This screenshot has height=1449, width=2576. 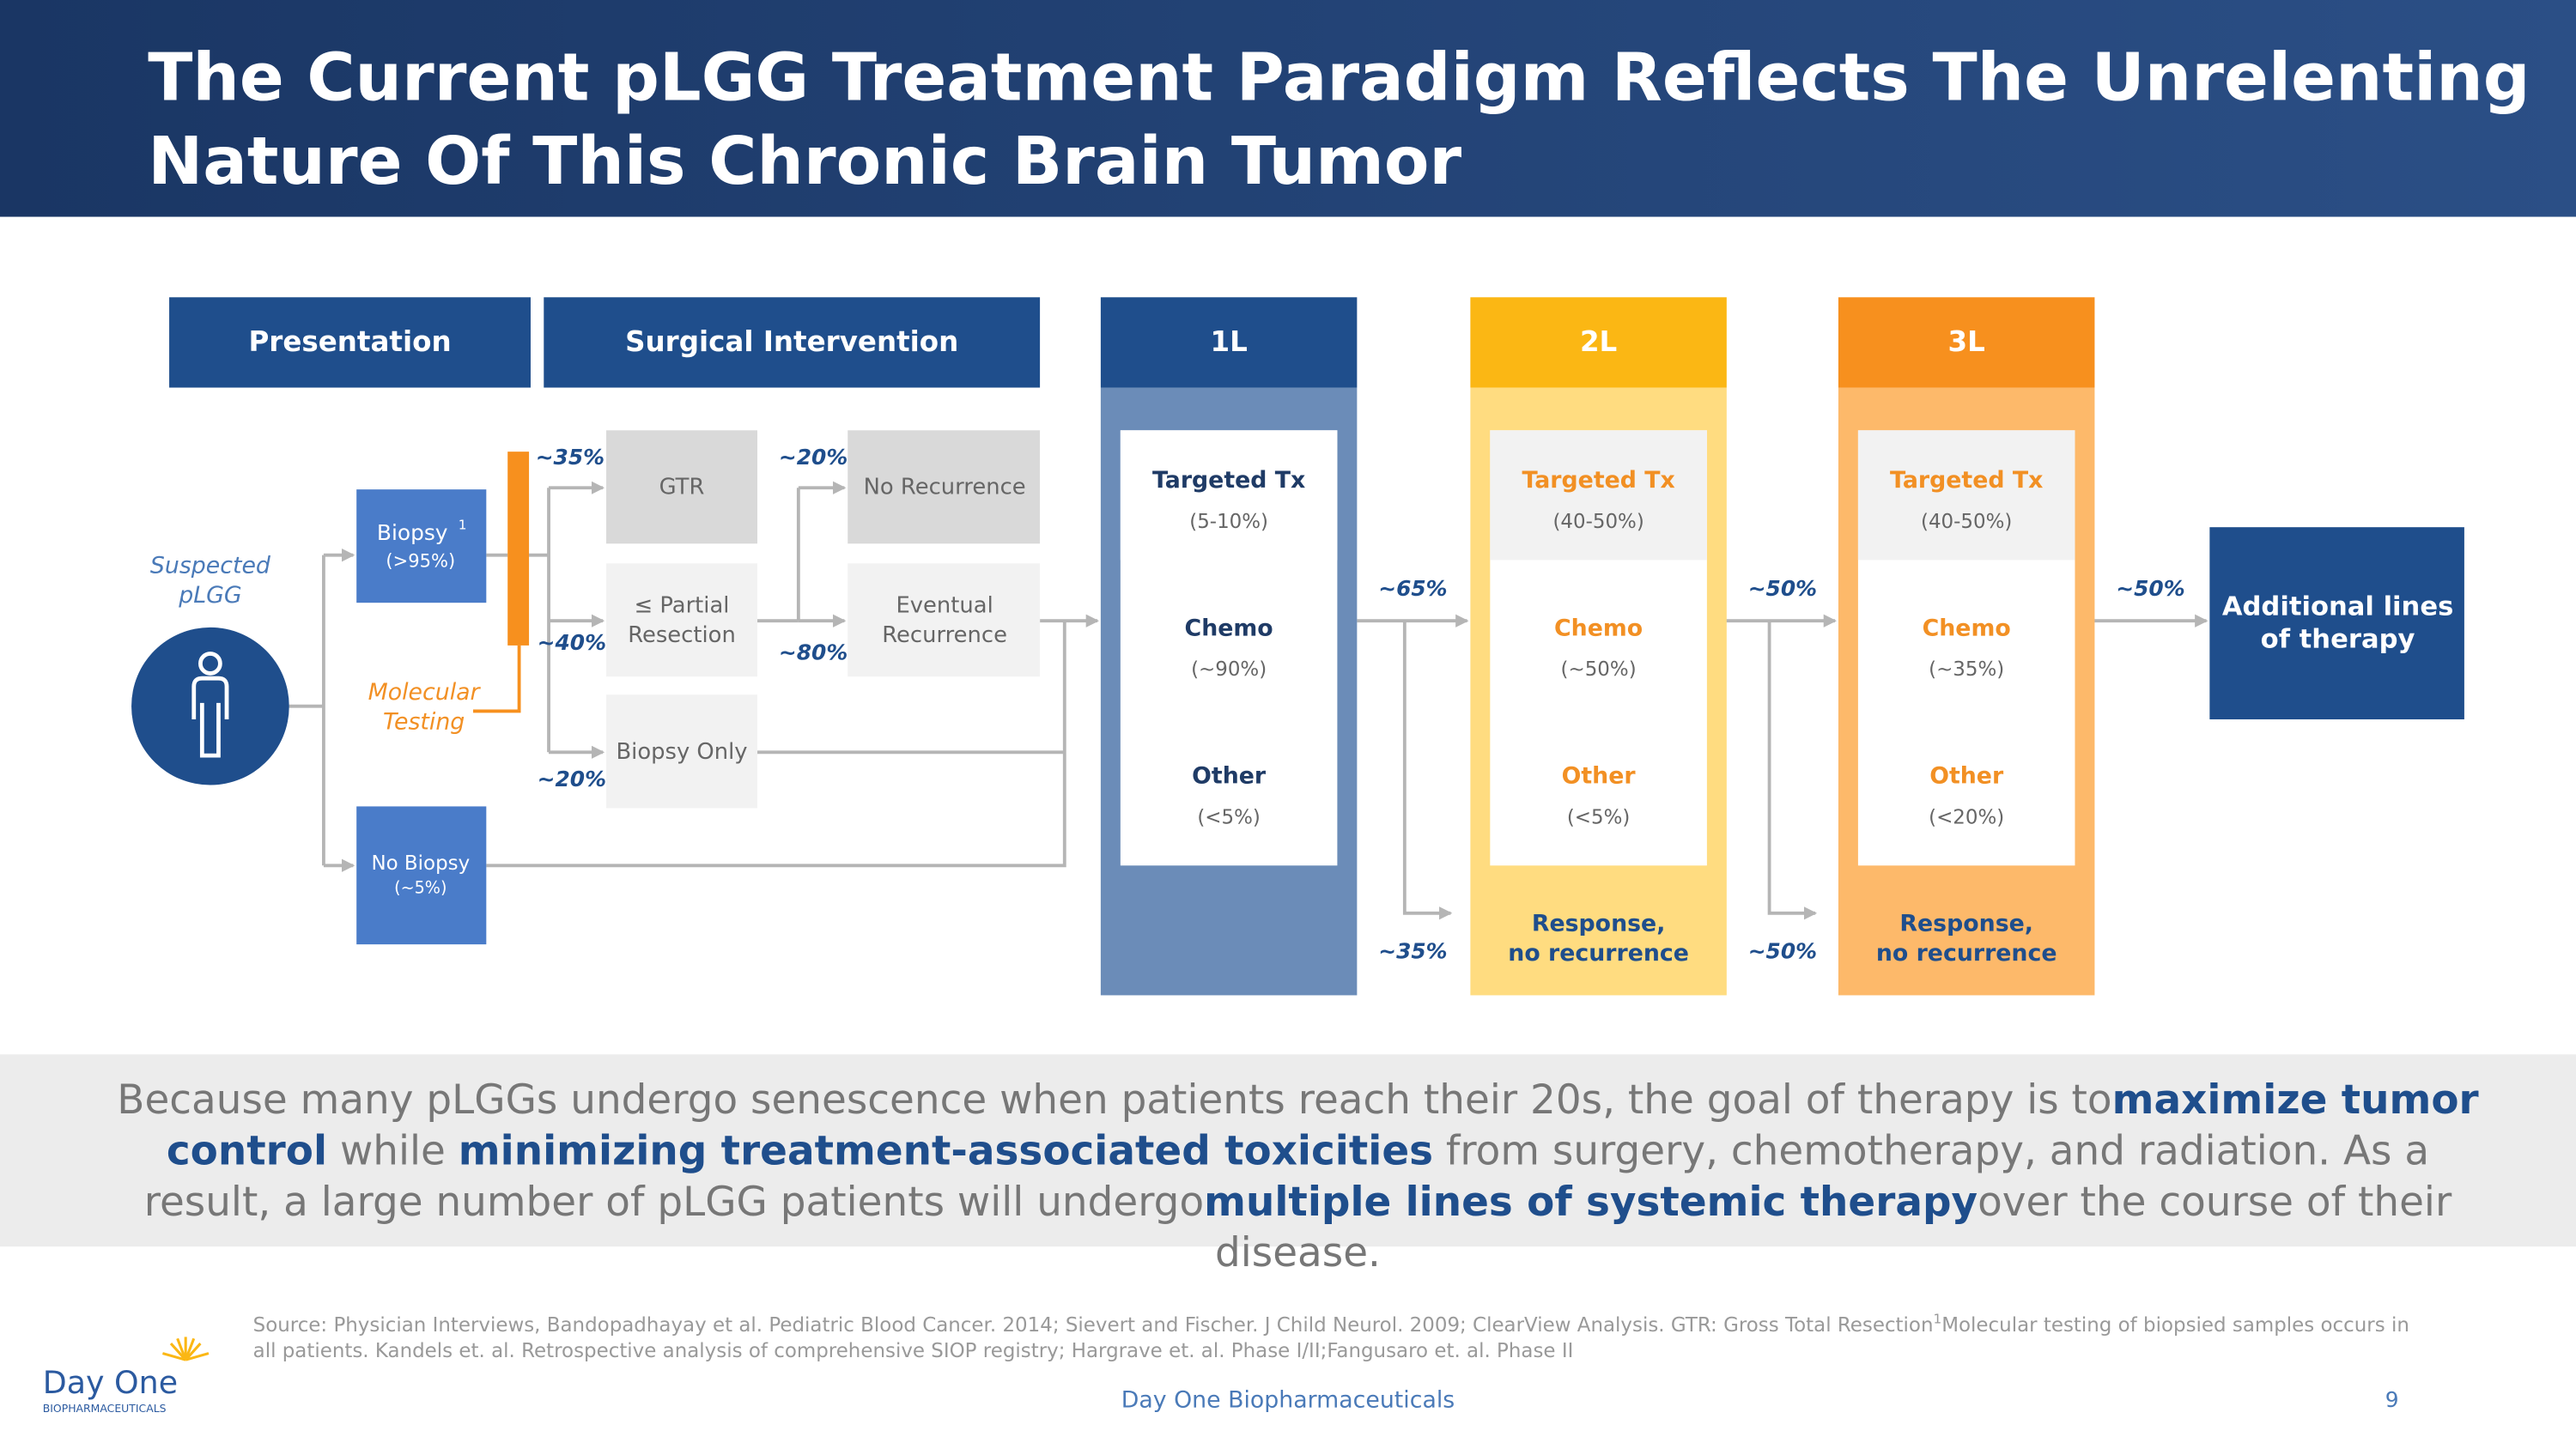 I want to click on header-band, so click(x=1288, y=108).